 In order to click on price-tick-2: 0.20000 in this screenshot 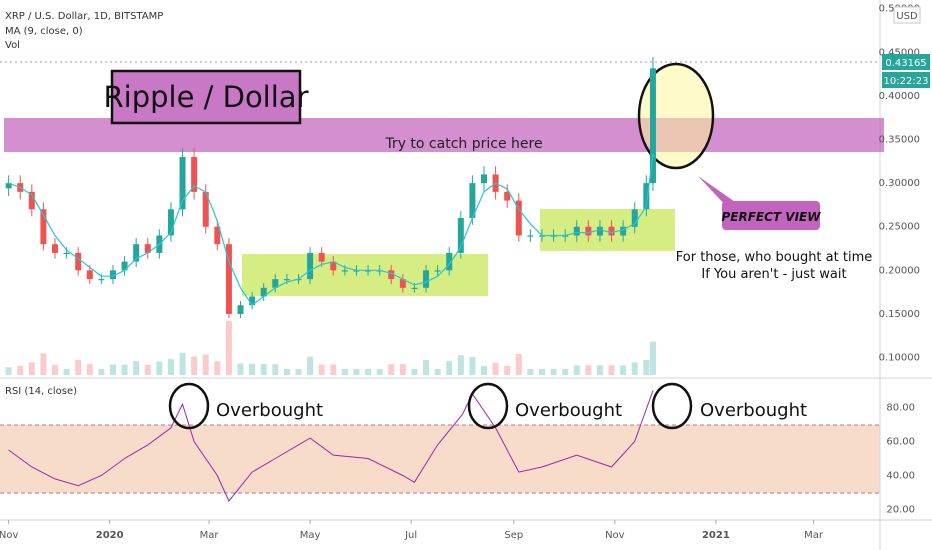, I will do `click(899, 270)`.